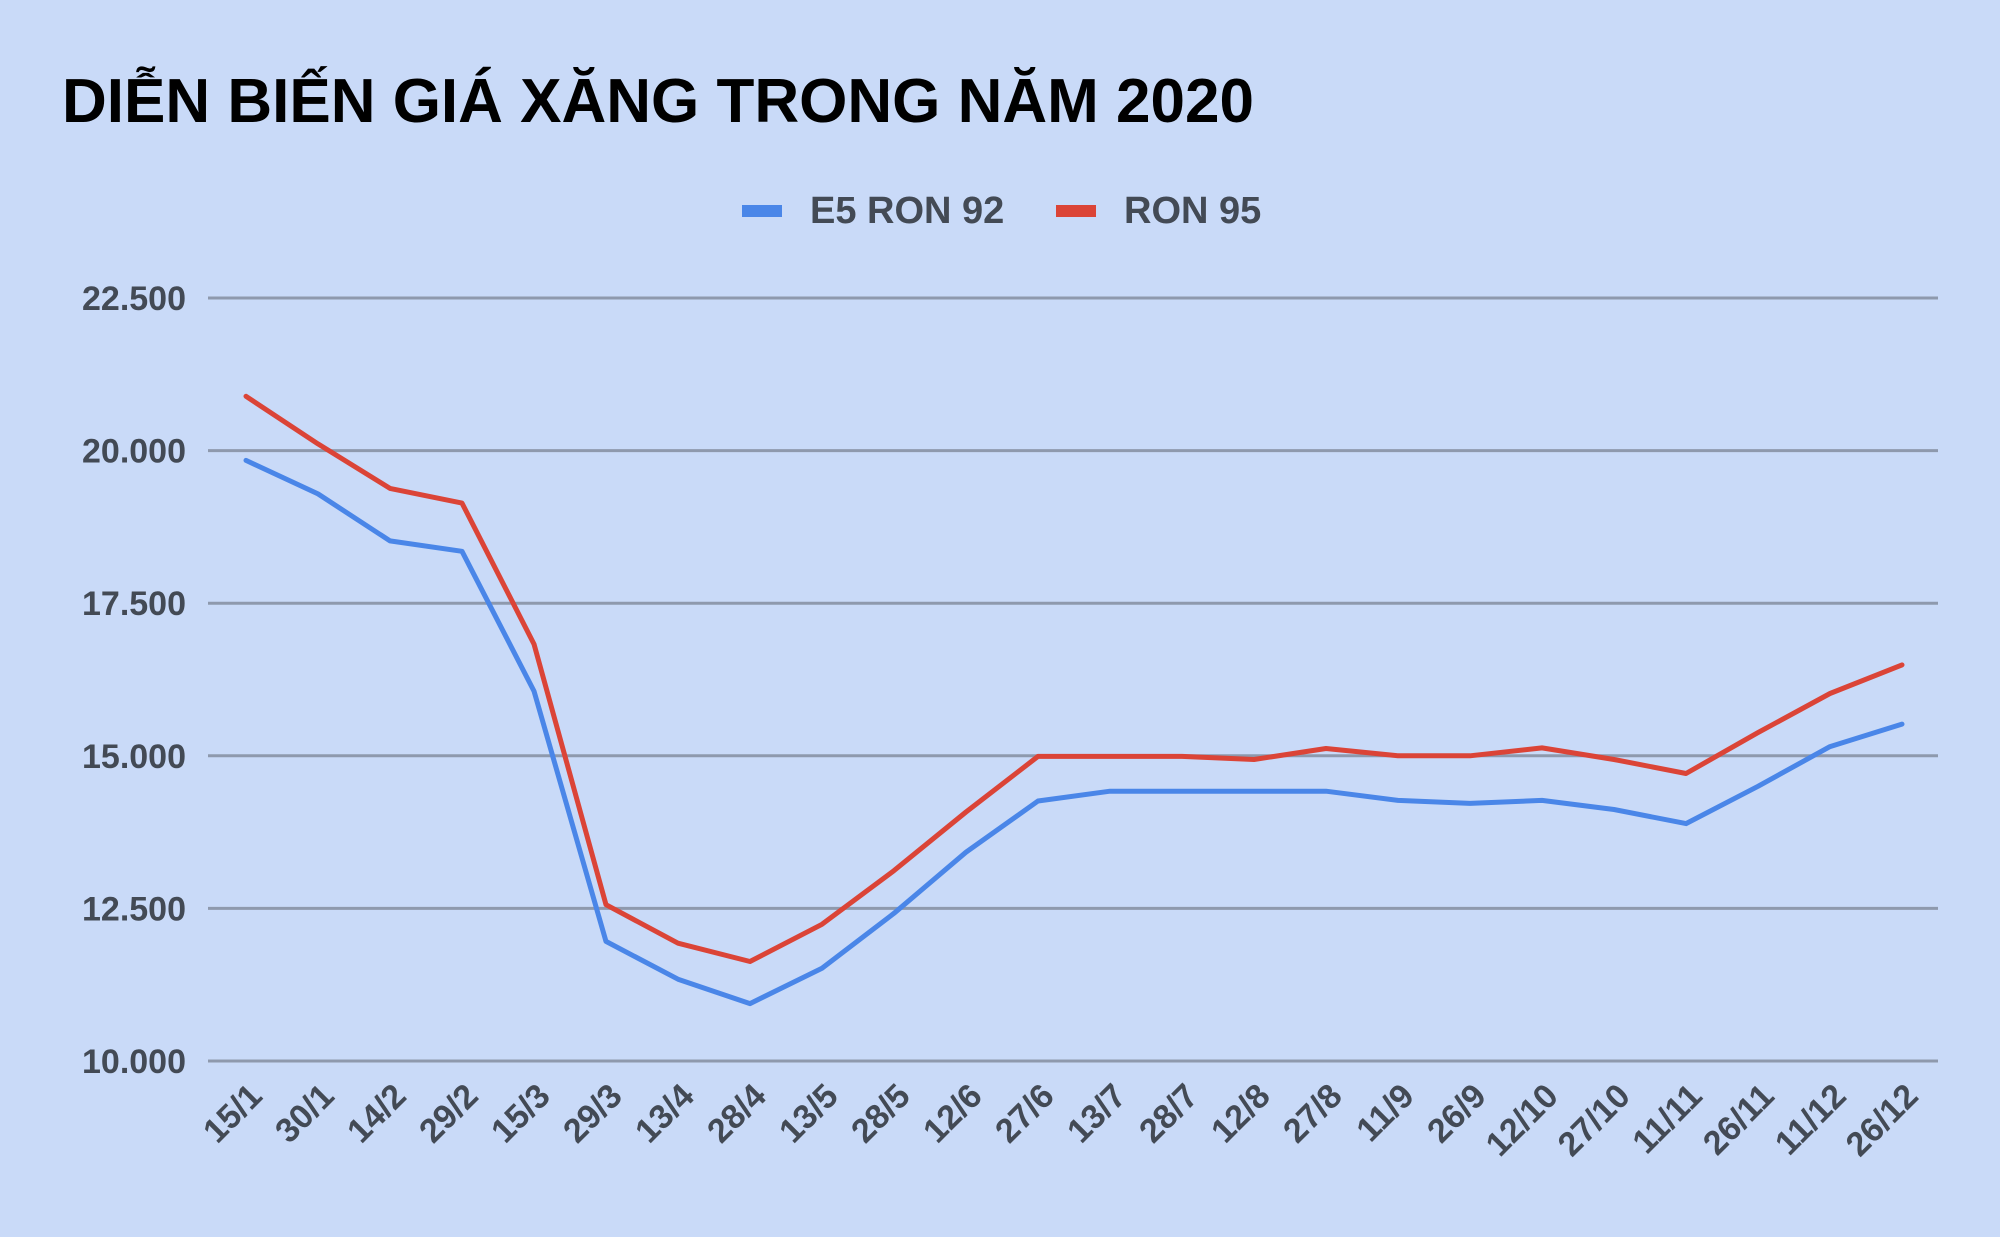  What do you see at coordinates (233, 1114) in the screenshot?
I see `x-tick-label: 15/1` at bounding box center [233, 1114].